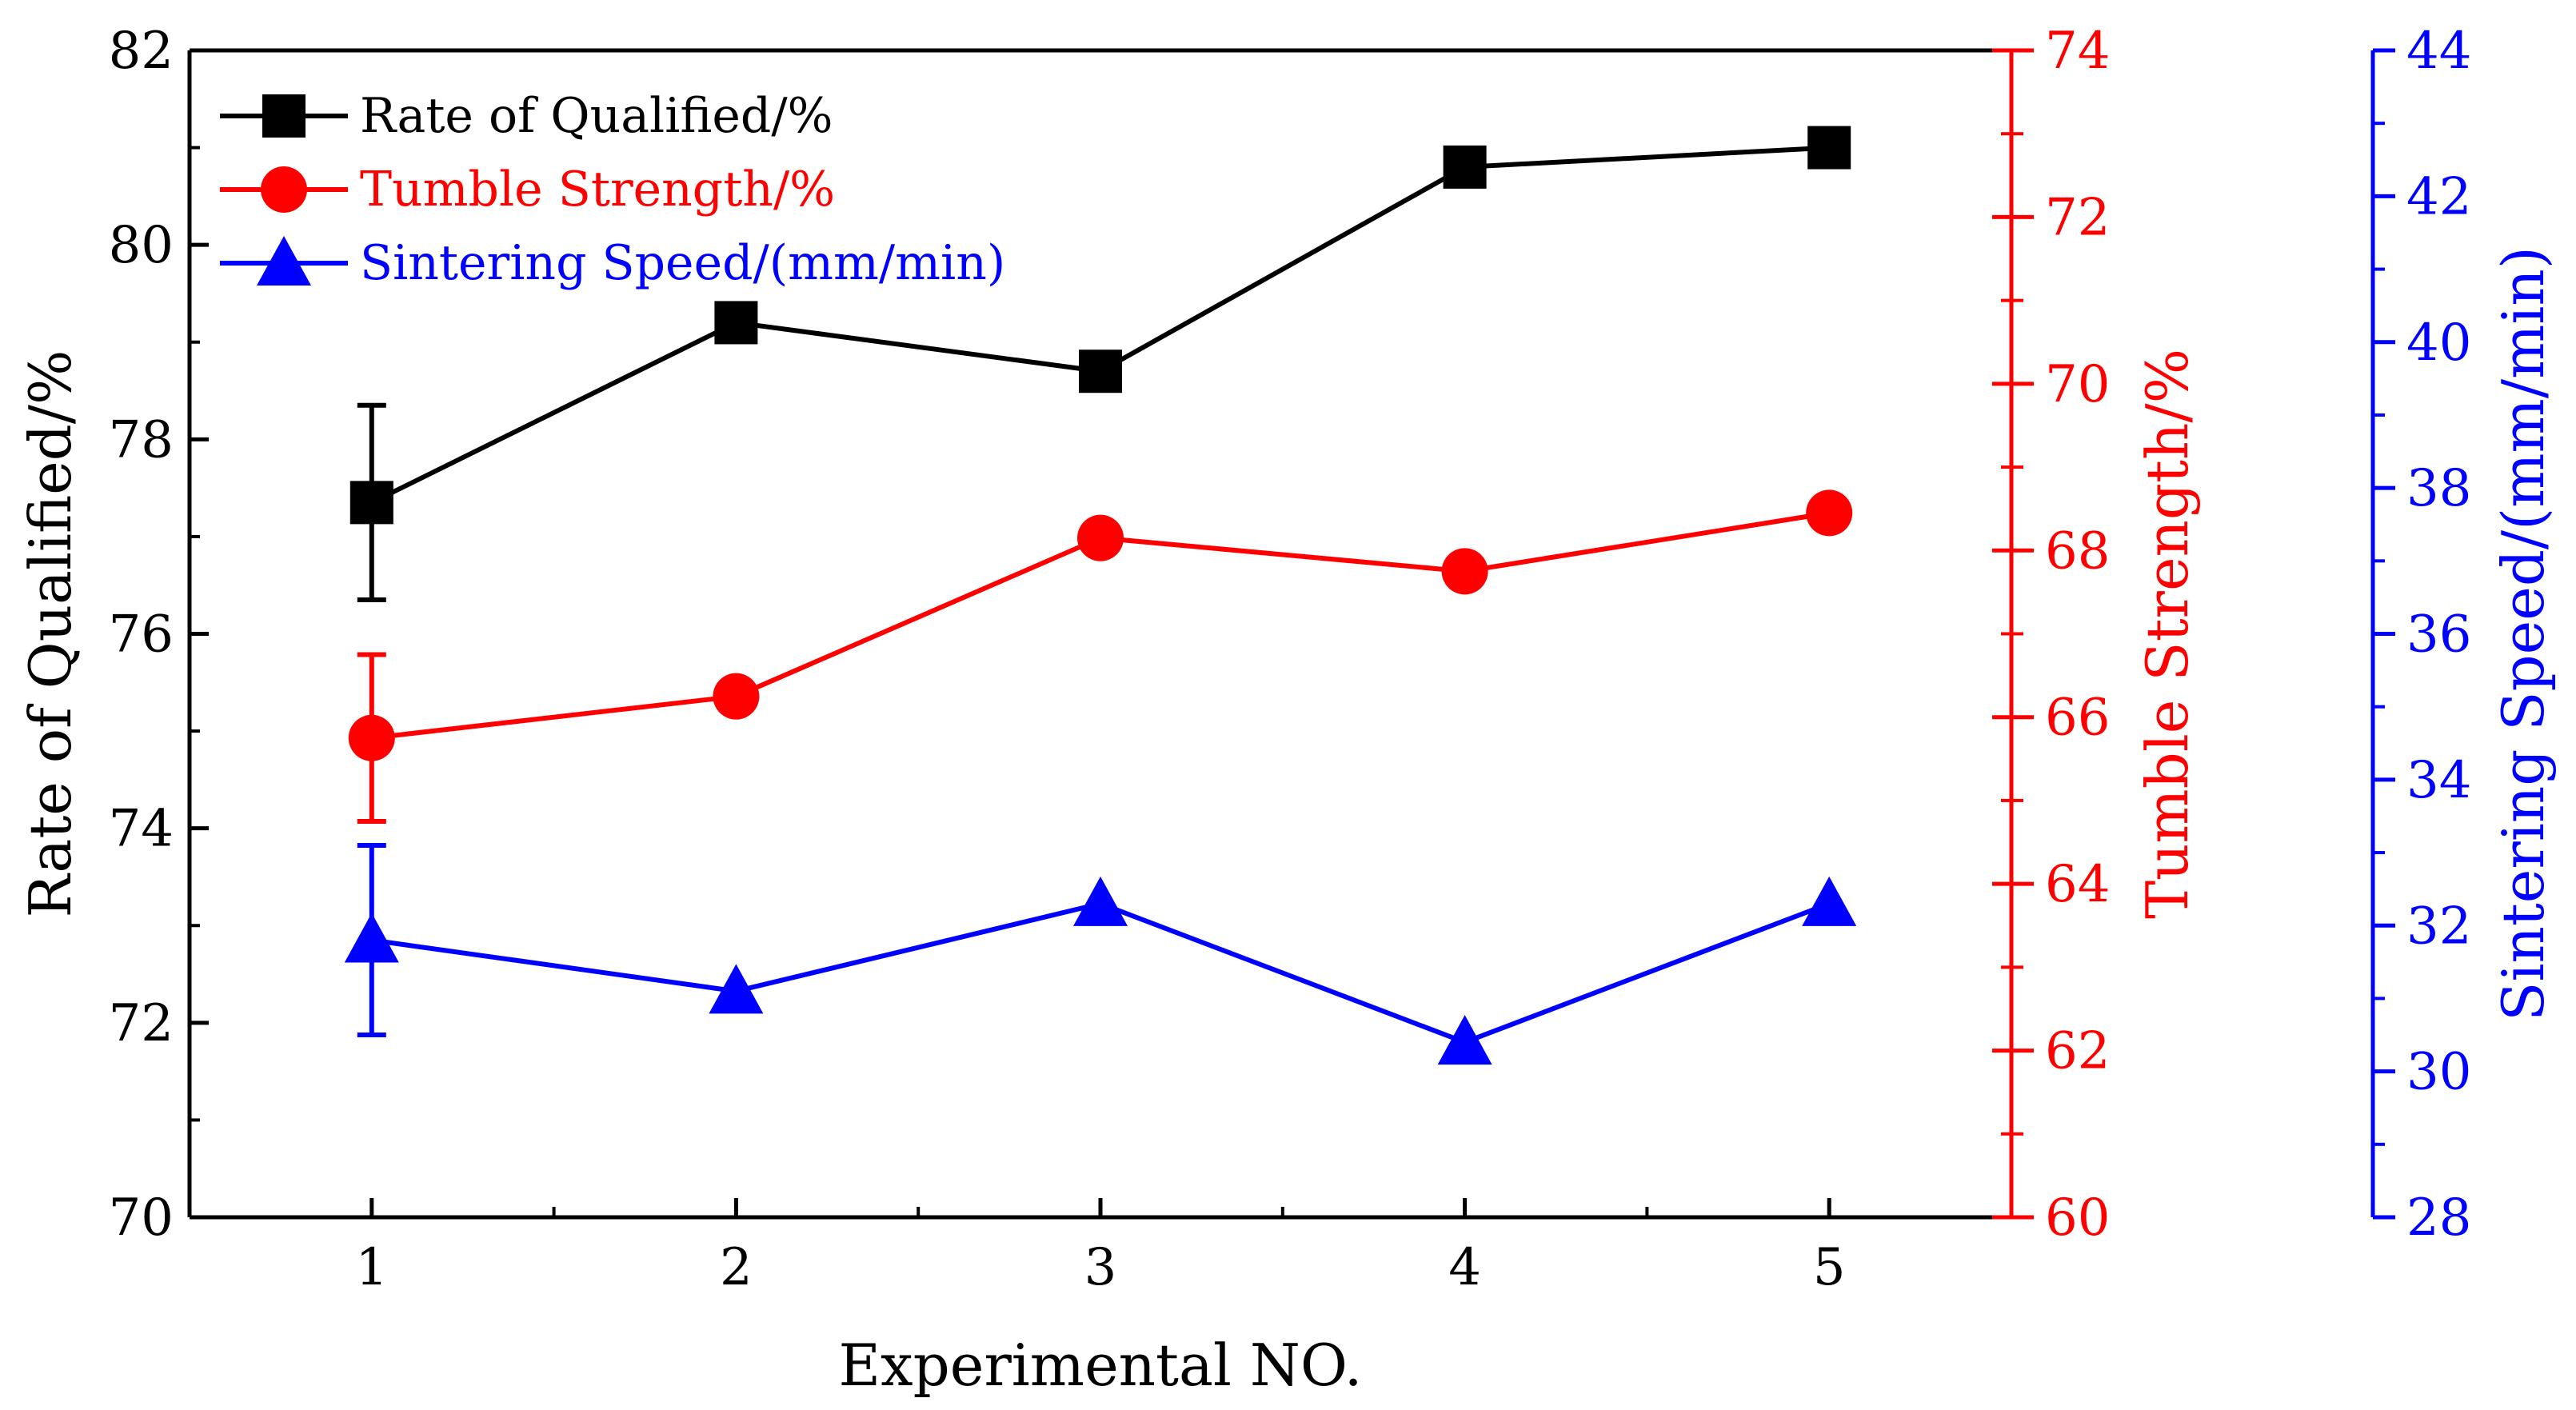 Image resolution: width=2576 pixels, height=1410 pixels. What do you see at coordinates (51, 634) in the screenshot?
I see `left-axis-title: Rate of Qualified/%` at bounding box center [51, 634].